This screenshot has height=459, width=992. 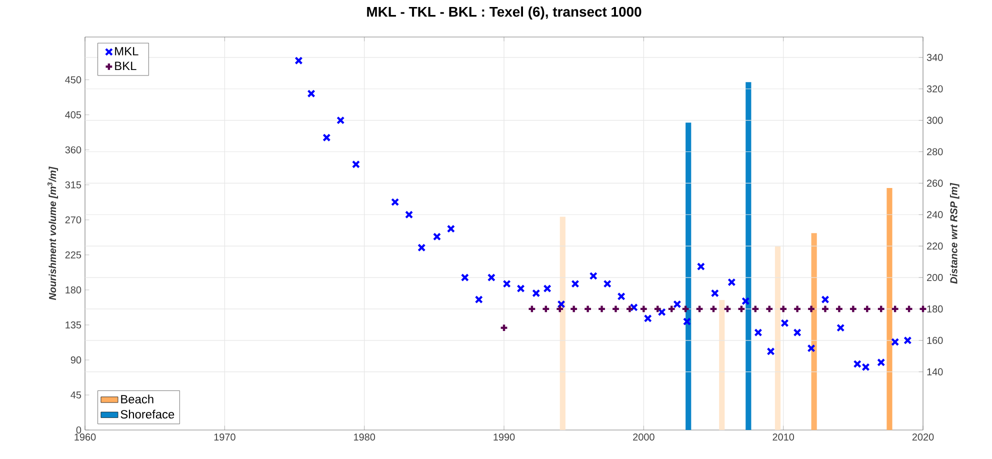 What do you see at coordinates (85, 437) in the screenshot?
I see `x-tick-label: 1960` at bounding box center [85, 437].